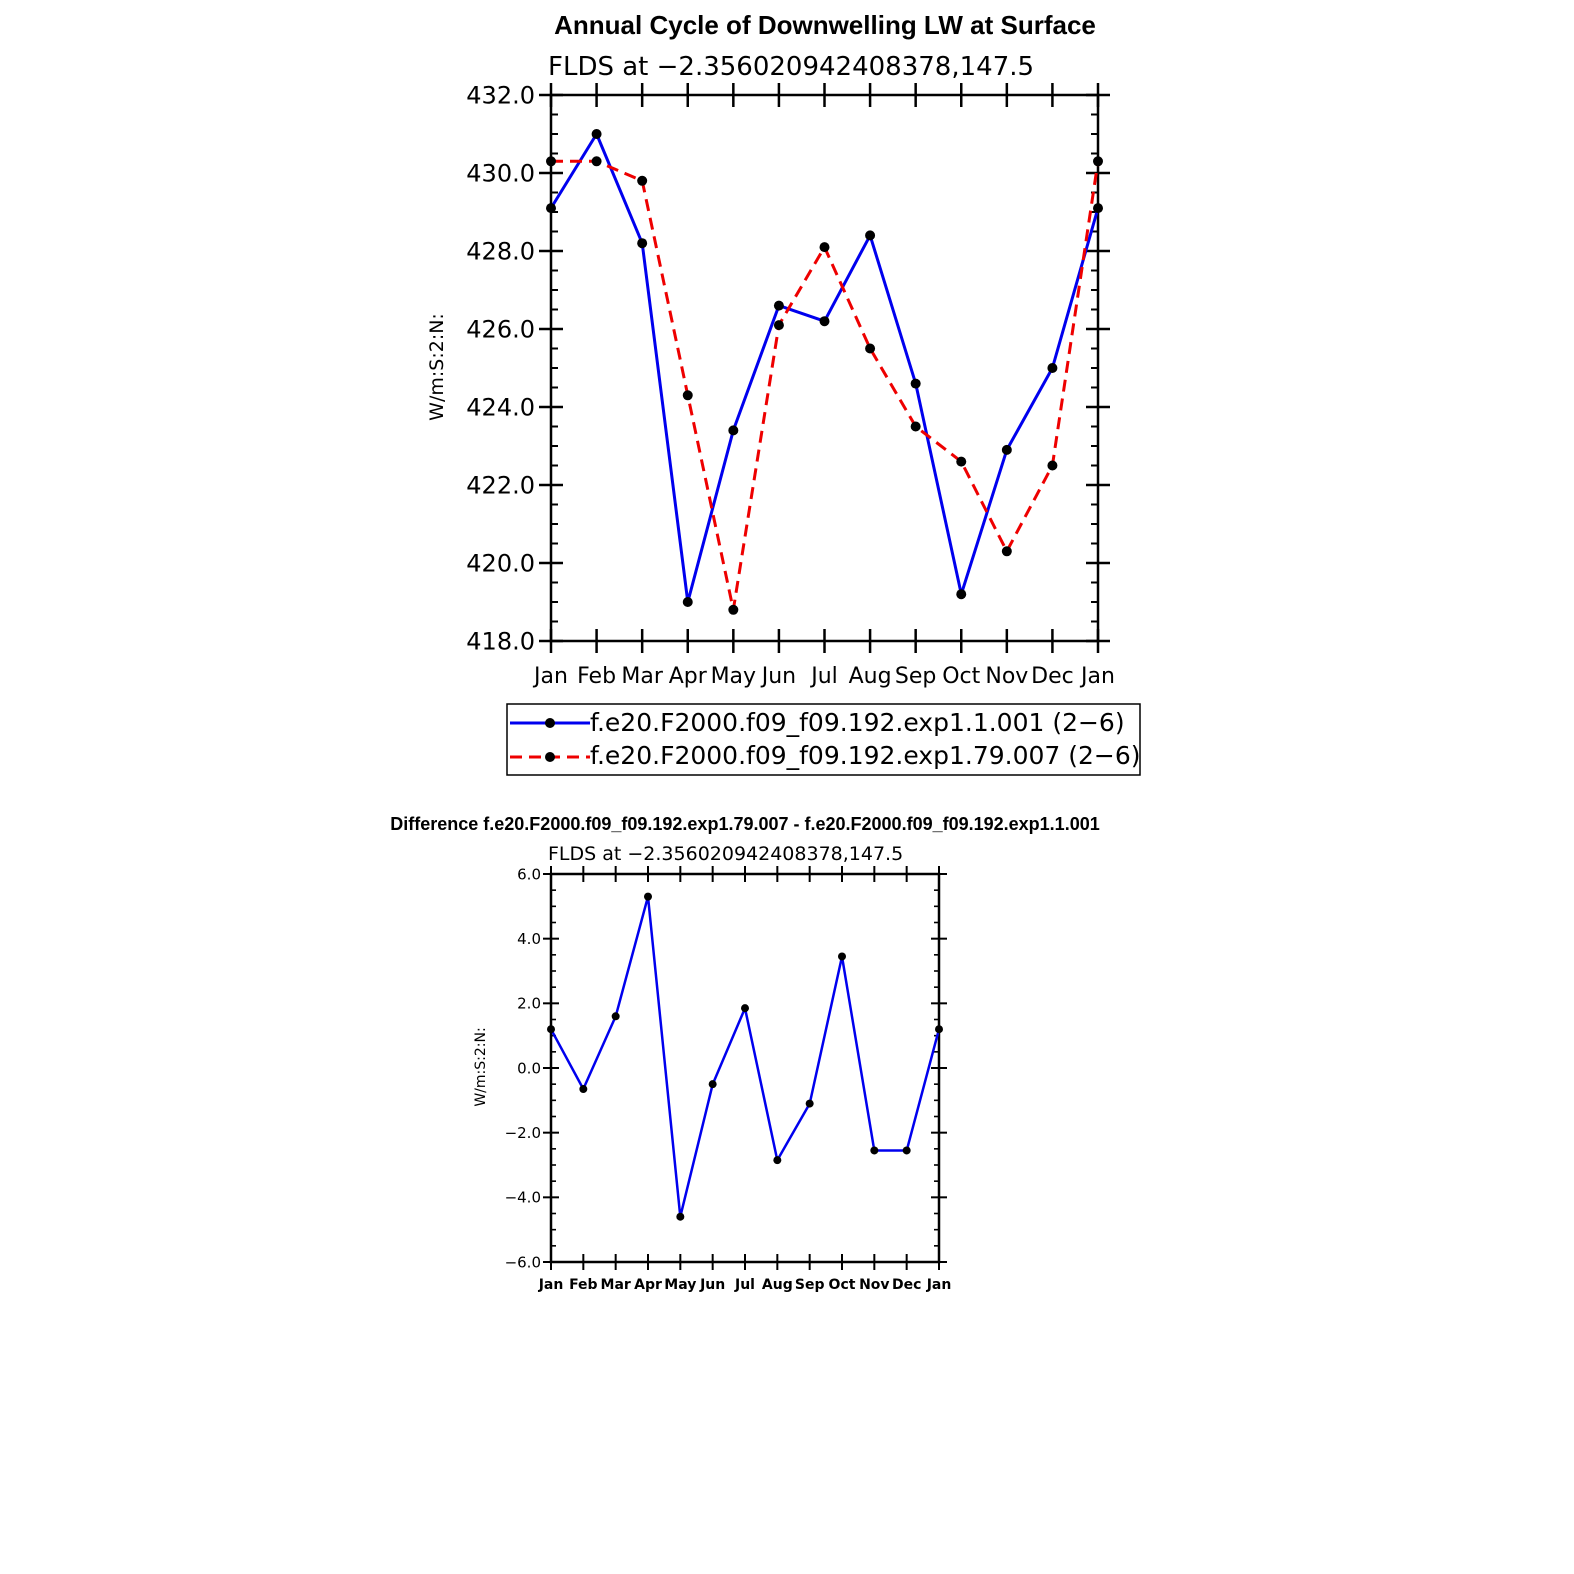 The width and height of the screenshot is (1574, 1574). Describe the element at coordinates (791, 67) in the screenshot. I see `chart-subtitle: FLDS at −2.356020942408378,147.5` at that location.